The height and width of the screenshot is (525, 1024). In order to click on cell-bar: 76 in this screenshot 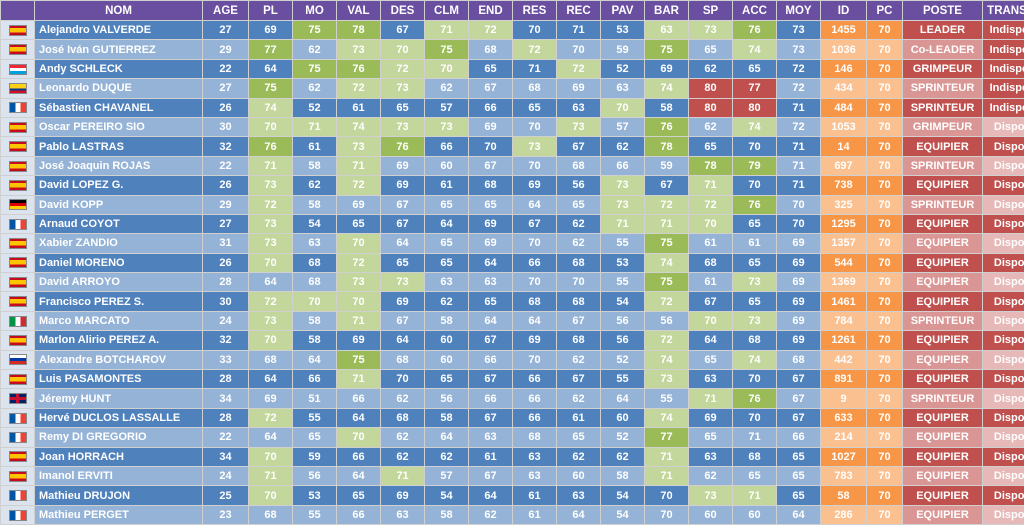, I will do `click(667, 126)`.